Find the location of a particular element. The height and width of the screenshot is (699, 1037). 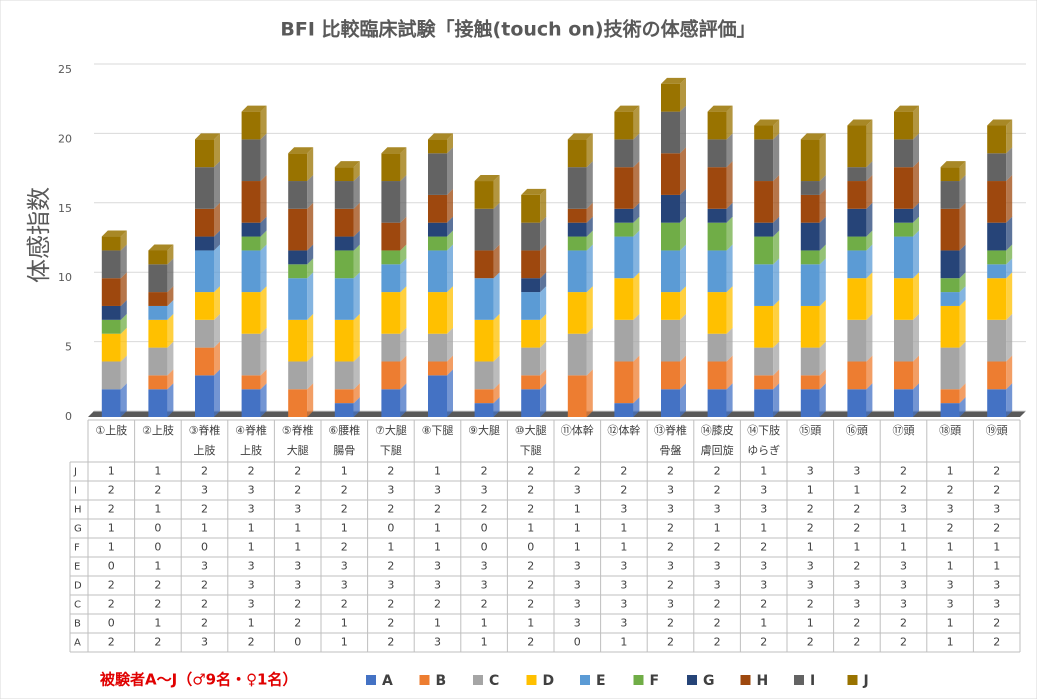

y-tick-label: 5 is located at coordinates (68, 347).